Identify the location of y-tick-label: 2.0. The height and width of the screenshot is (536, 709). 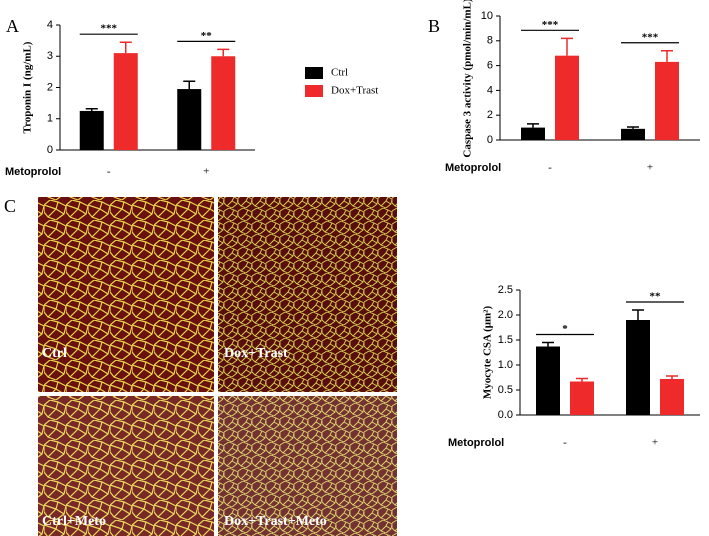
(505, 315).